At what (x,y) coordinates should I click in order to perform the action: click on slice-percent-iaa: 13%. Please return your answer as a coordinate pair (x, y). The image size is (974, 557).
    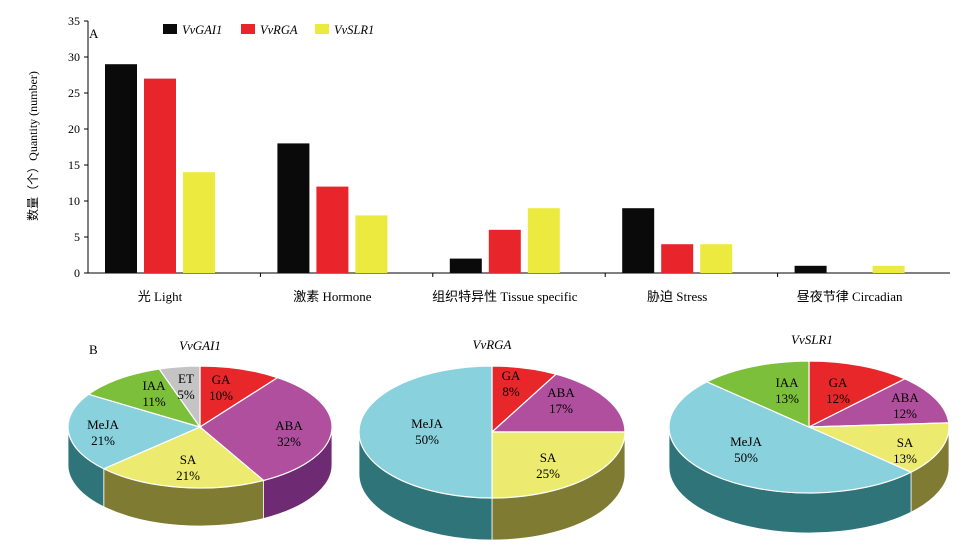
    Looking at the image, I should click on (787, 398).